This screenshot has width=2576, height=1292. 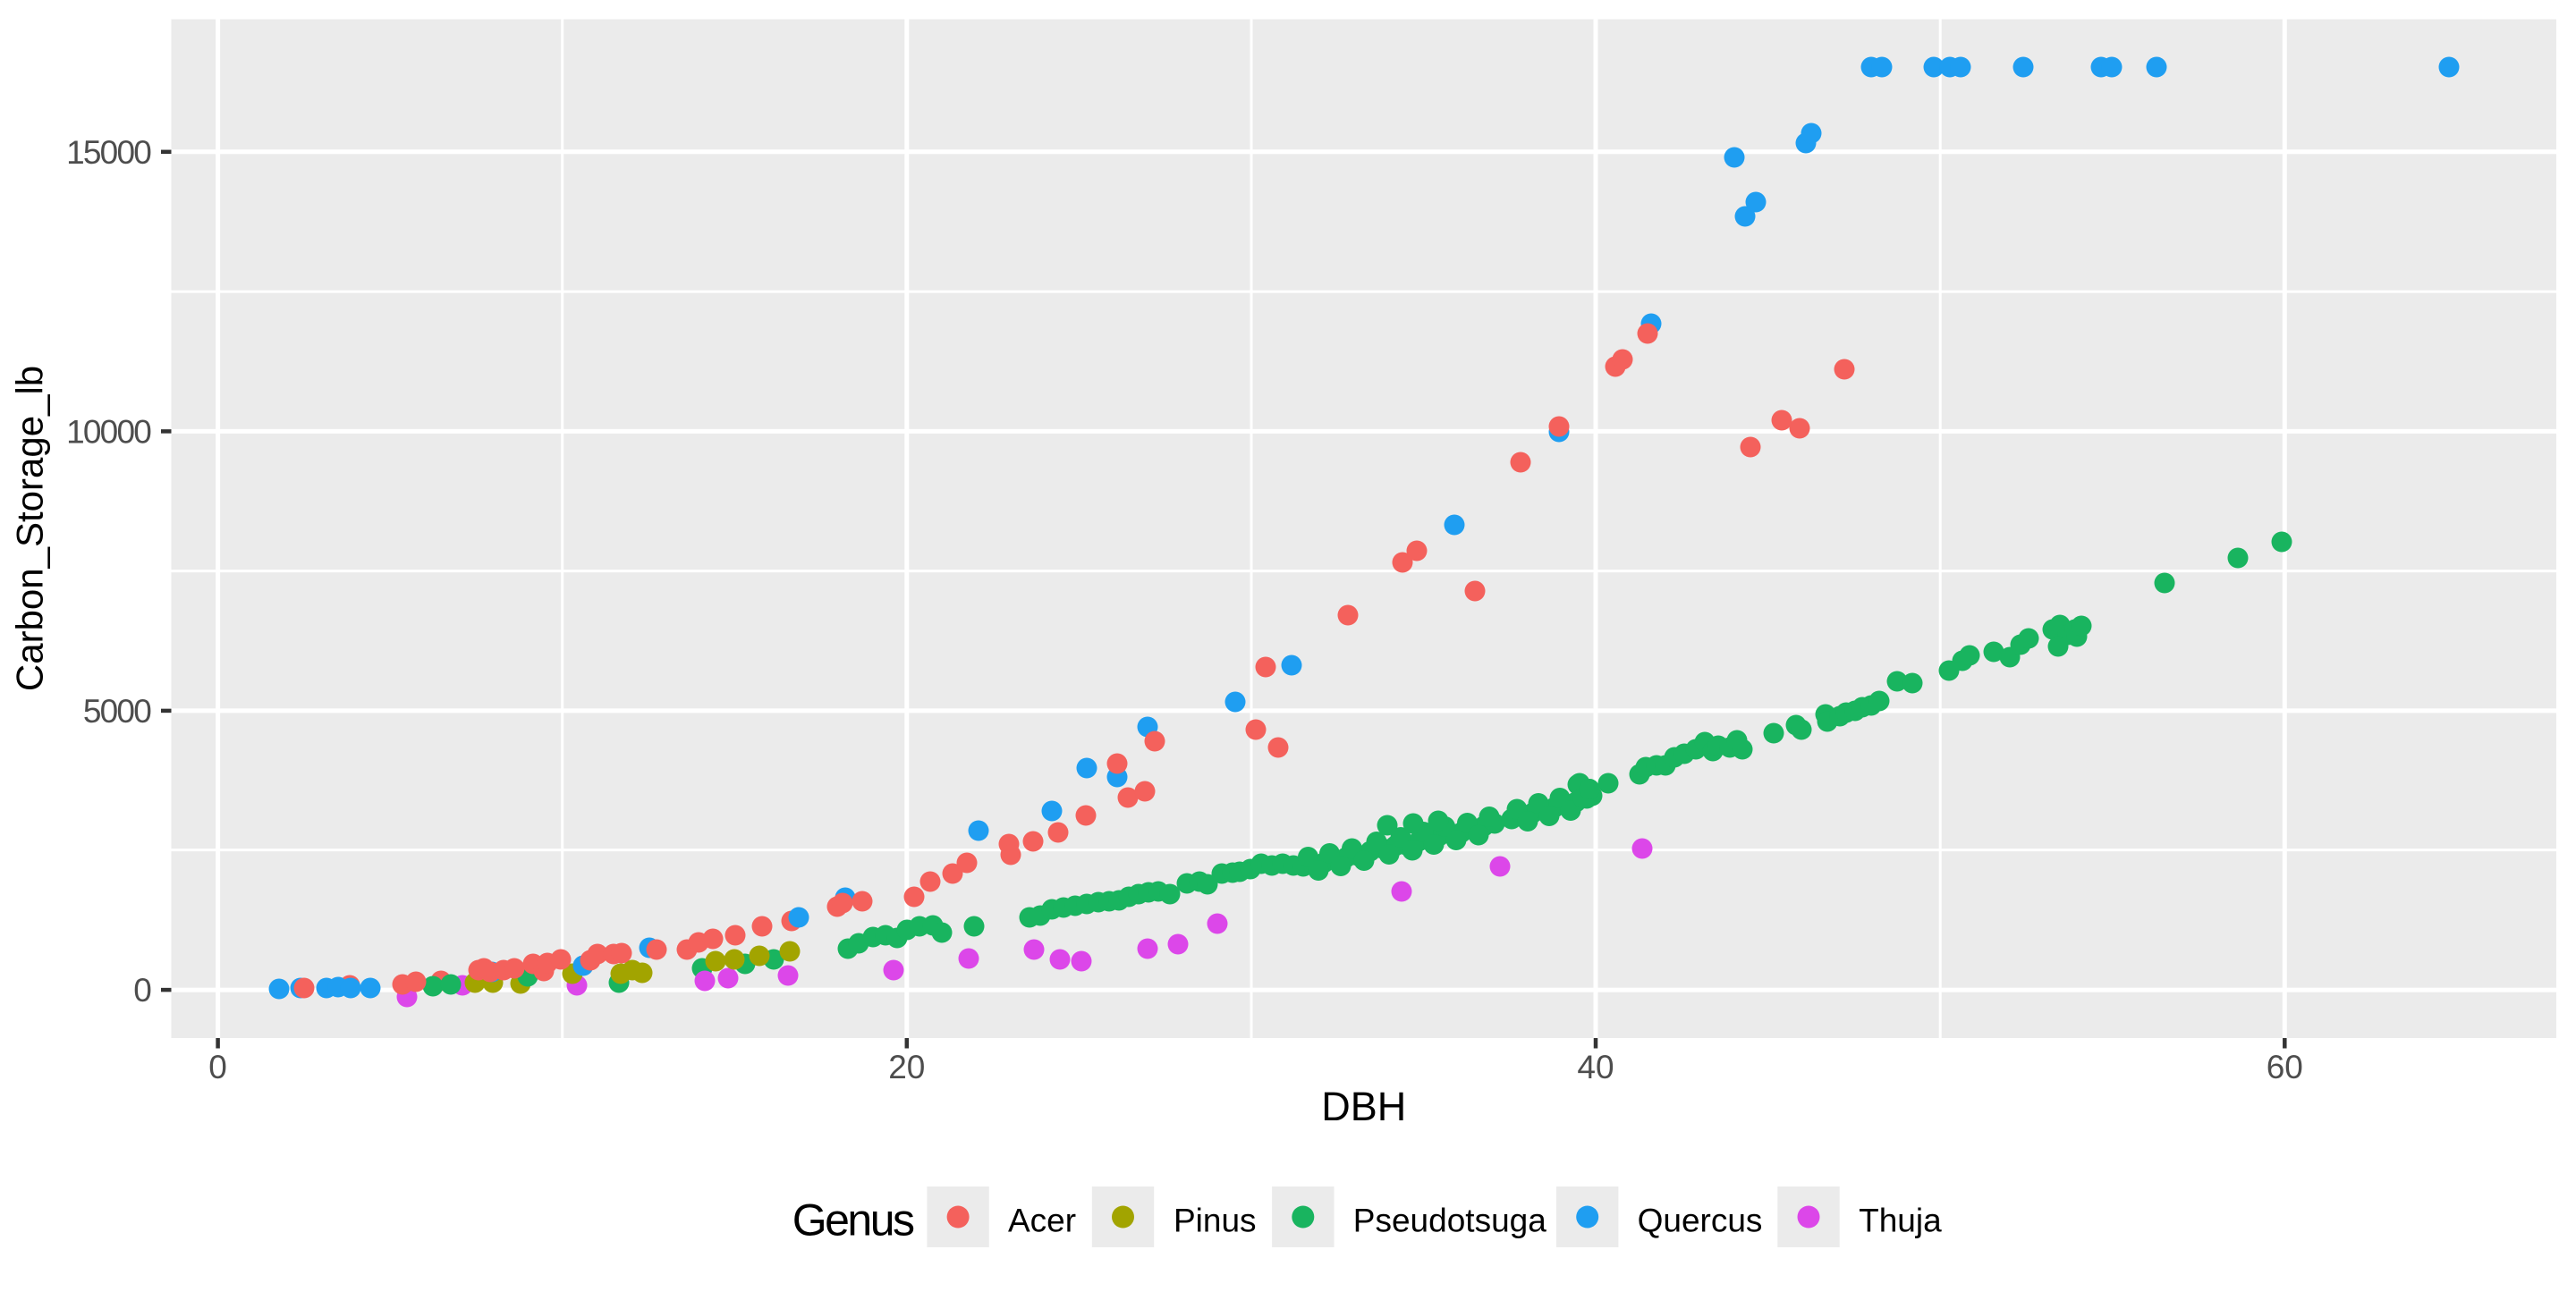 I want to click on svg-text: Thuja, so click(x=1900, y=1220).